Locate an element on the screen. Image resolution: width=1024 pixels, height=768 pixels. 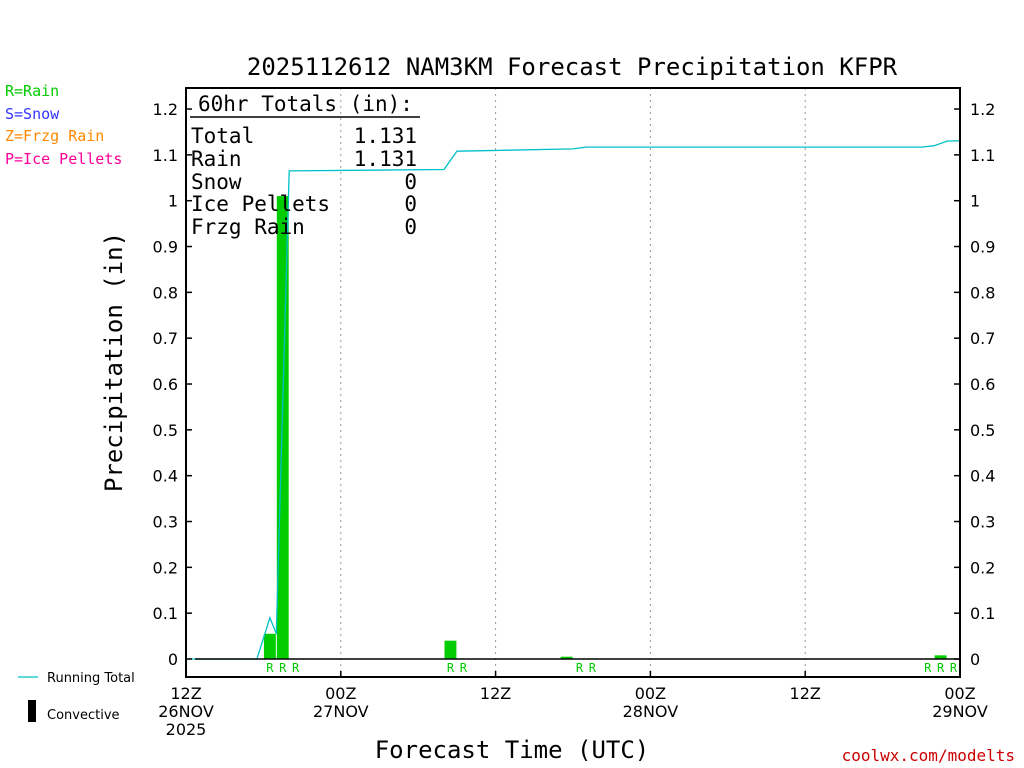
y-left-tick-label-4: 0.4 is located at coordinates (165, 476).